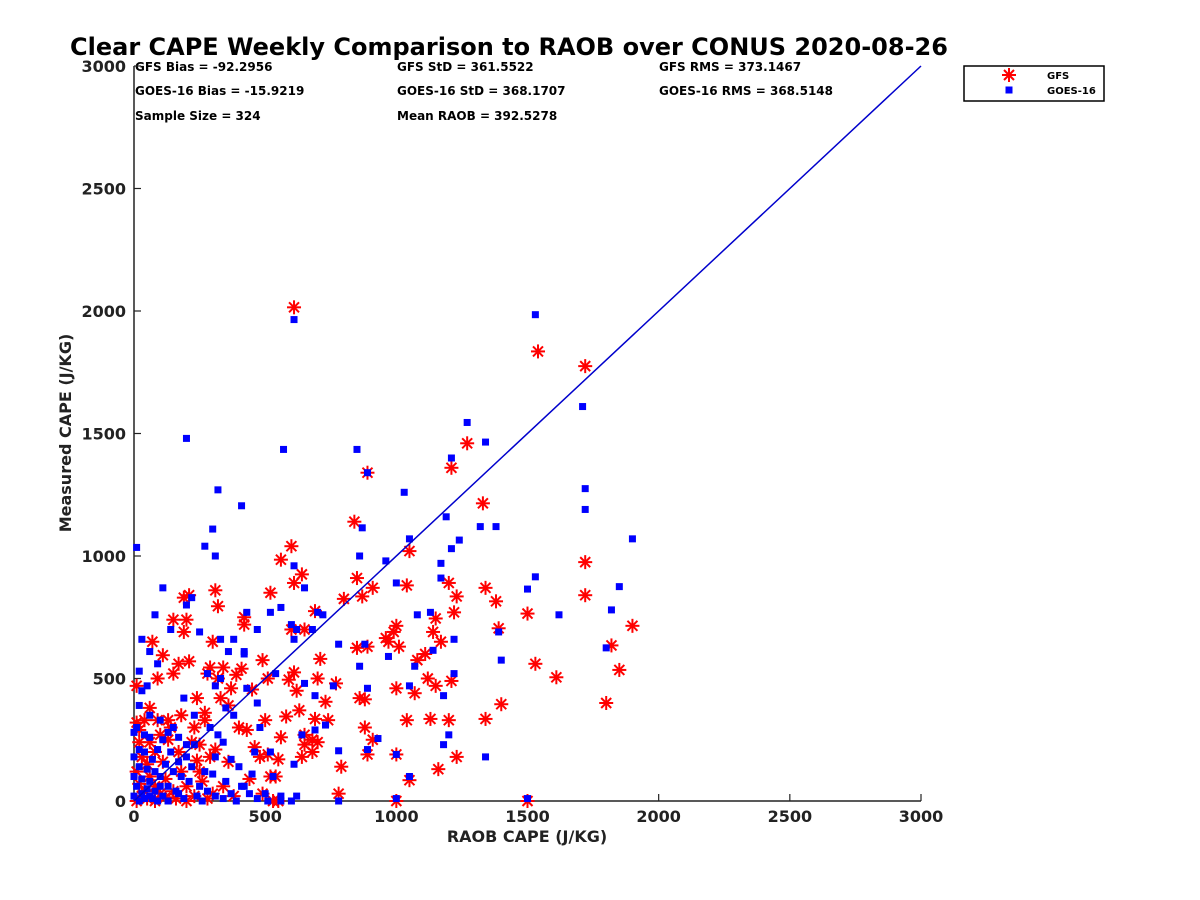 This screenshot has height=900, width=1200. Describe the element at coordinates (109, 679) in the screenshot. I see `y-tick-label: 500` at that location.